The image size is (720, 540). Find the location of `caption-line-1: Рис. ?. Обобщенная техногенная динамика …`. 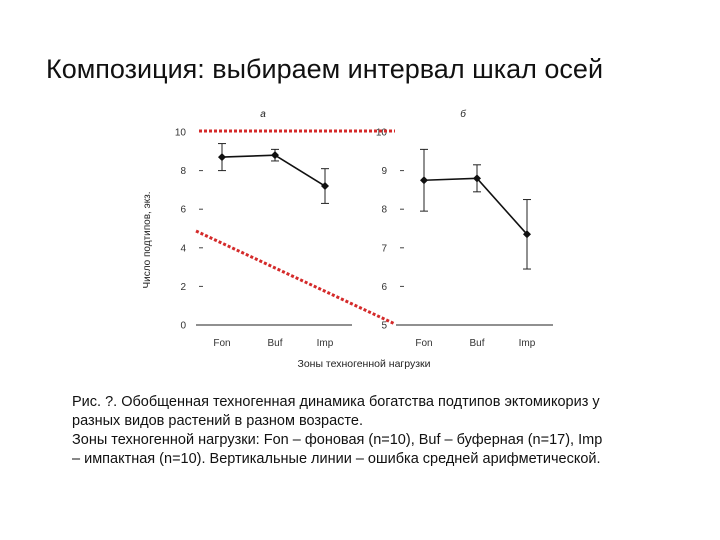

caption-line-1: Рис. ?. Обобщенная техногенная динамика … is located at coordinates (336, 402).